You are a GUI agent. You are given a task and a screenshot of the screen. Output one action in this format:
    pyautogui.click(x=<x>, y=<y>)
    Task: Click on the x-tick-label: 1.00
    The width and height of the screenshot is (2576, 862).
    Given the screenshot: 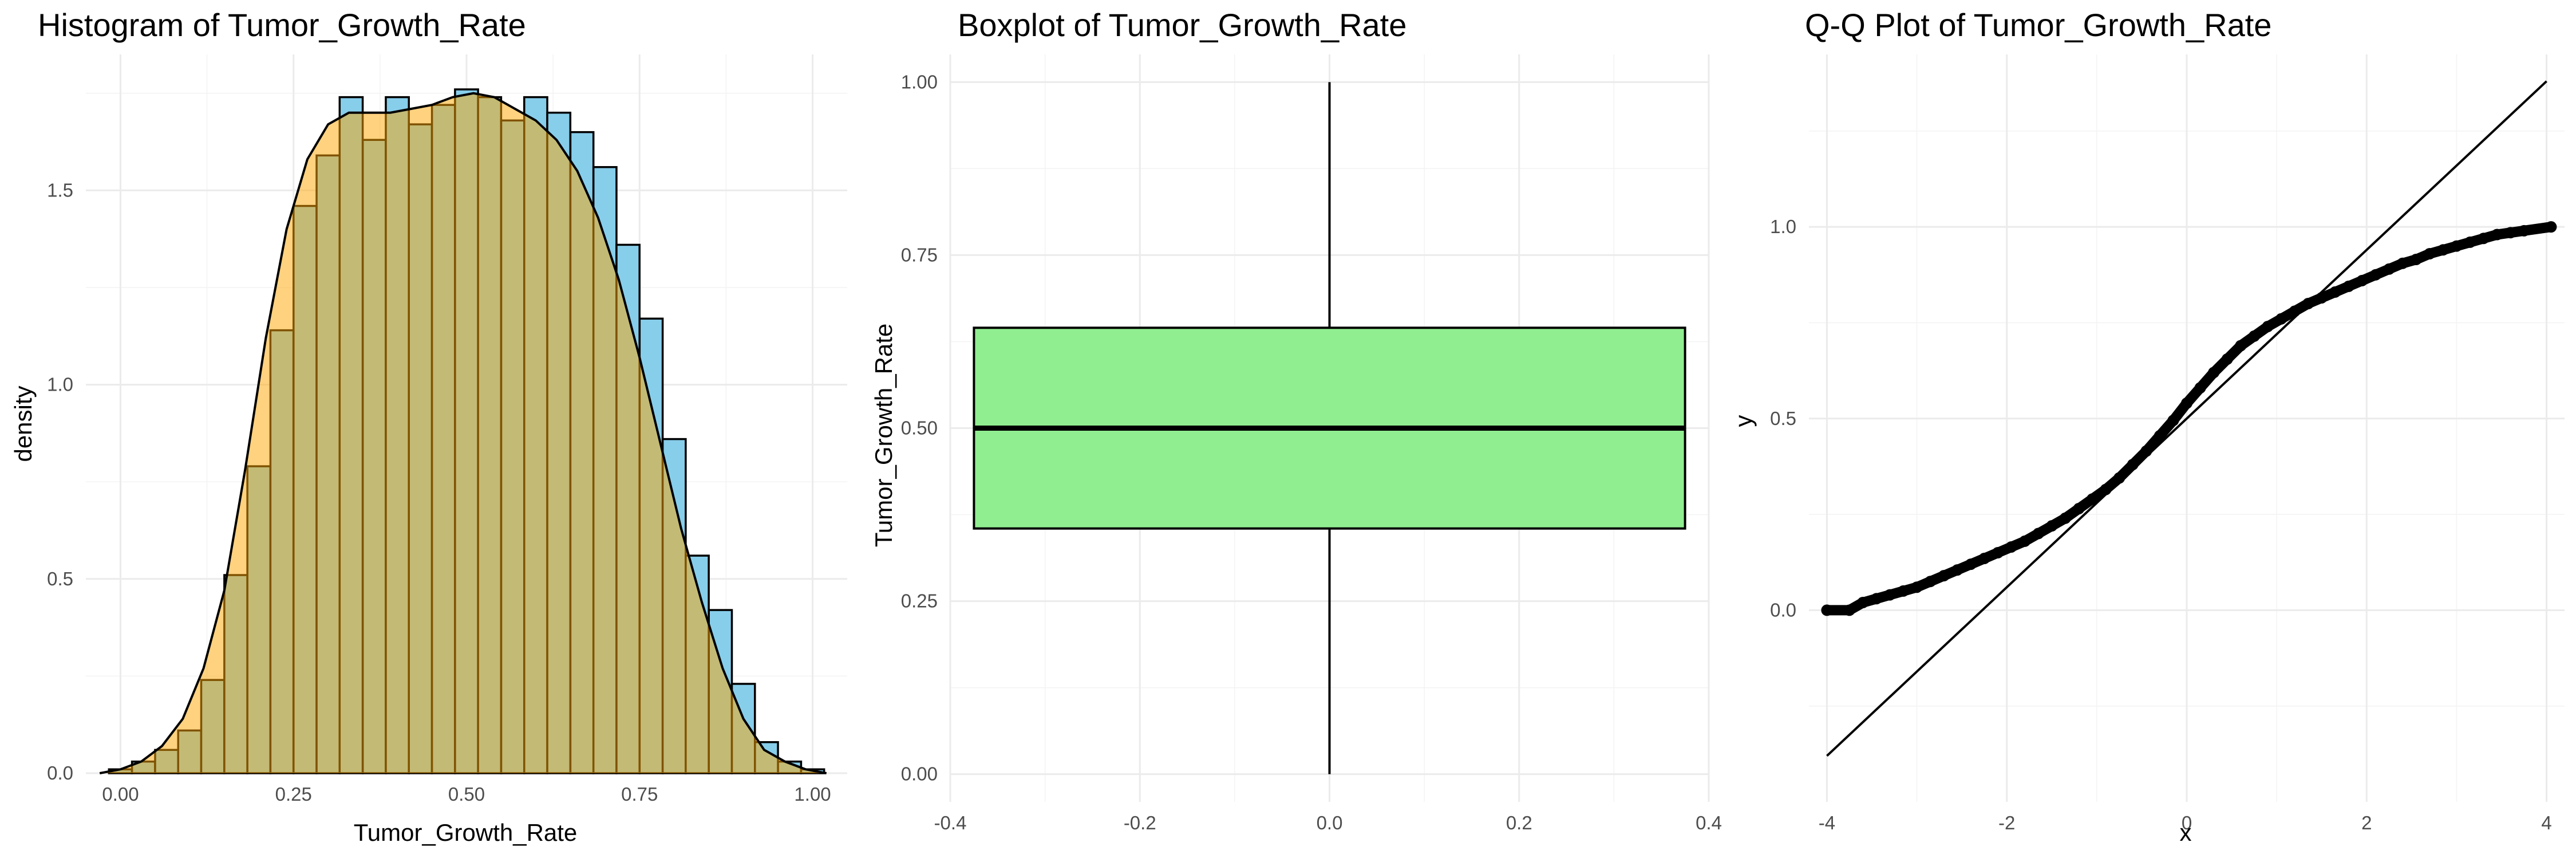 What is the action you would take?
    pyautogui.click(x=812, y=794)
    